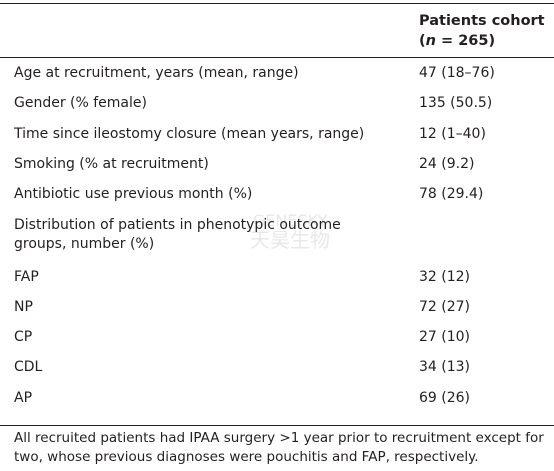 Image resolution: width=554 pixels, height=471 pixels. What do you see at coordinates (80, 103) in the screenshot?
I see `row-label: Gender (% female)` at bounding box center [80, 103].